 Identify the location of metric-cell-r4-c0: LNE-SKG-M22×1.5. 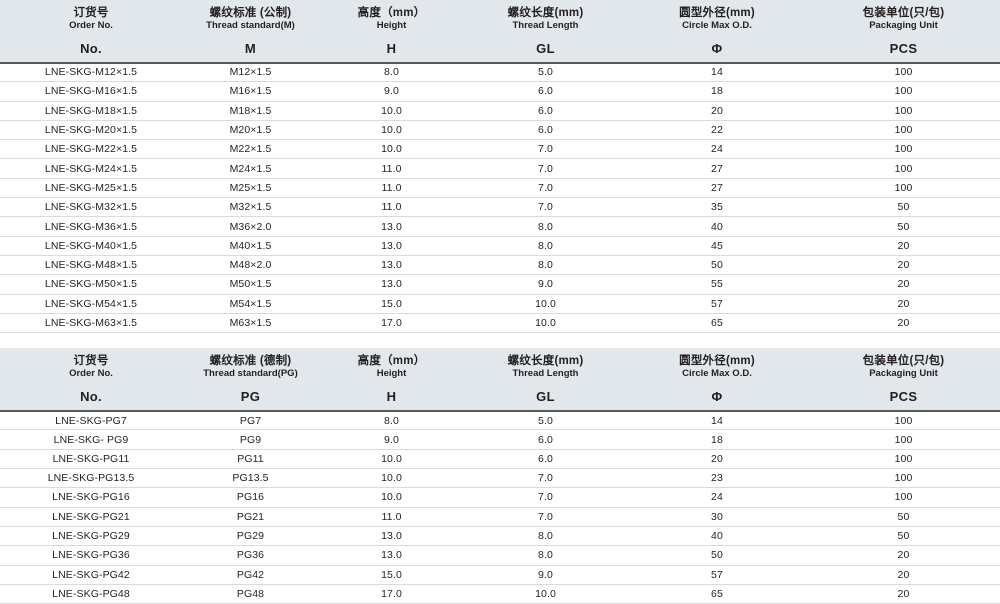
(91, 149).